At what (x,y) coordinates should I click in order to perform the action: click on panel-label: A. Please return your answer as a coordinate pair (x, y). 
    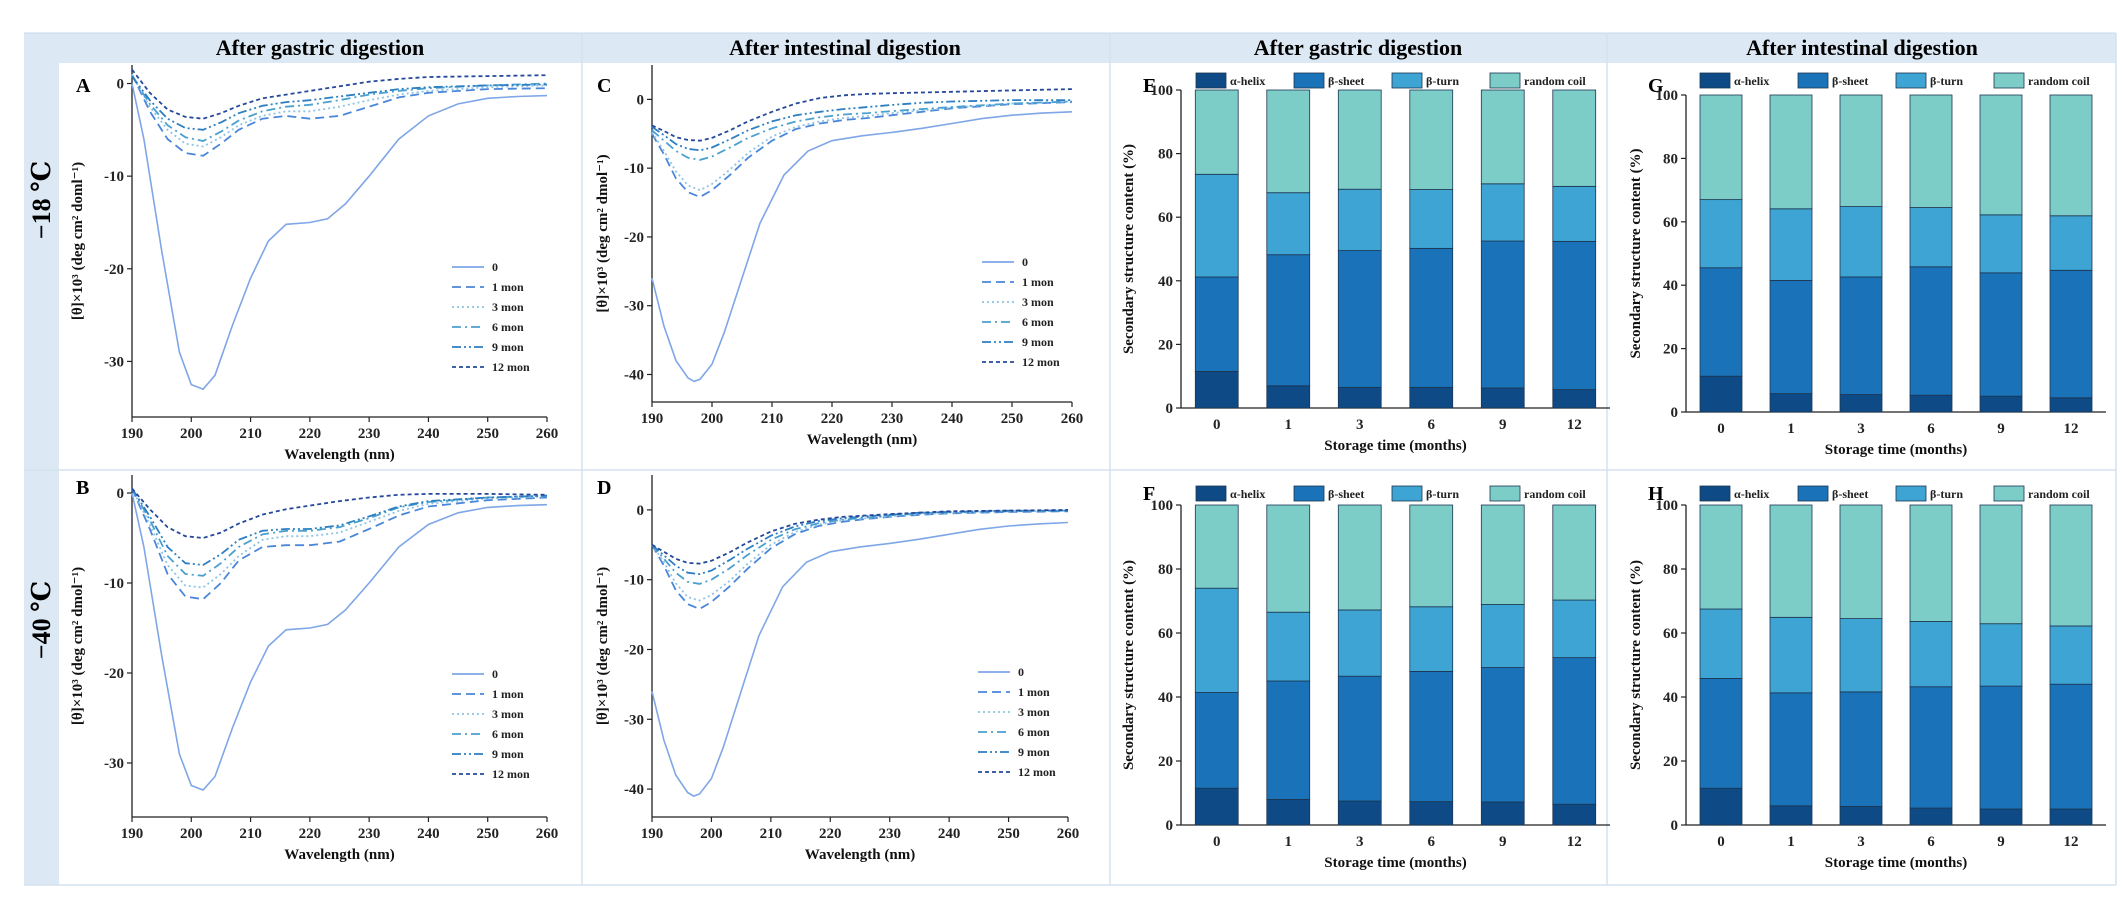
    Looking at the image, I should click on (83, 86).